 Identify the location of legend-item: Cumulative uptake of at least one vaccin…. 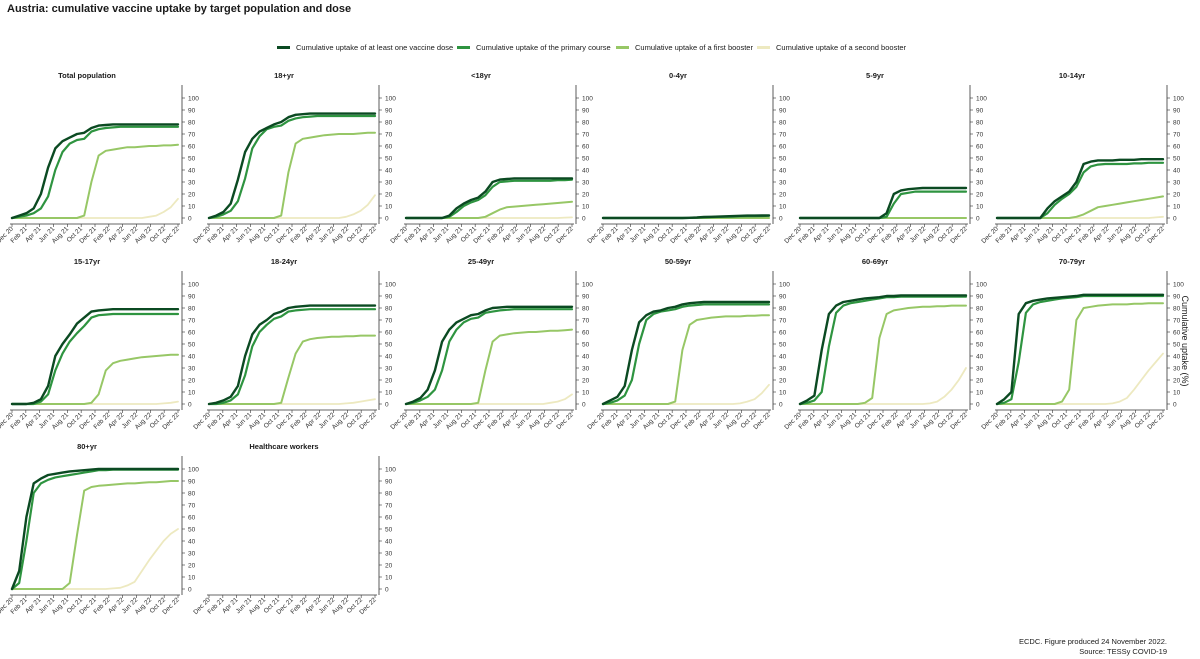
(365, 47).